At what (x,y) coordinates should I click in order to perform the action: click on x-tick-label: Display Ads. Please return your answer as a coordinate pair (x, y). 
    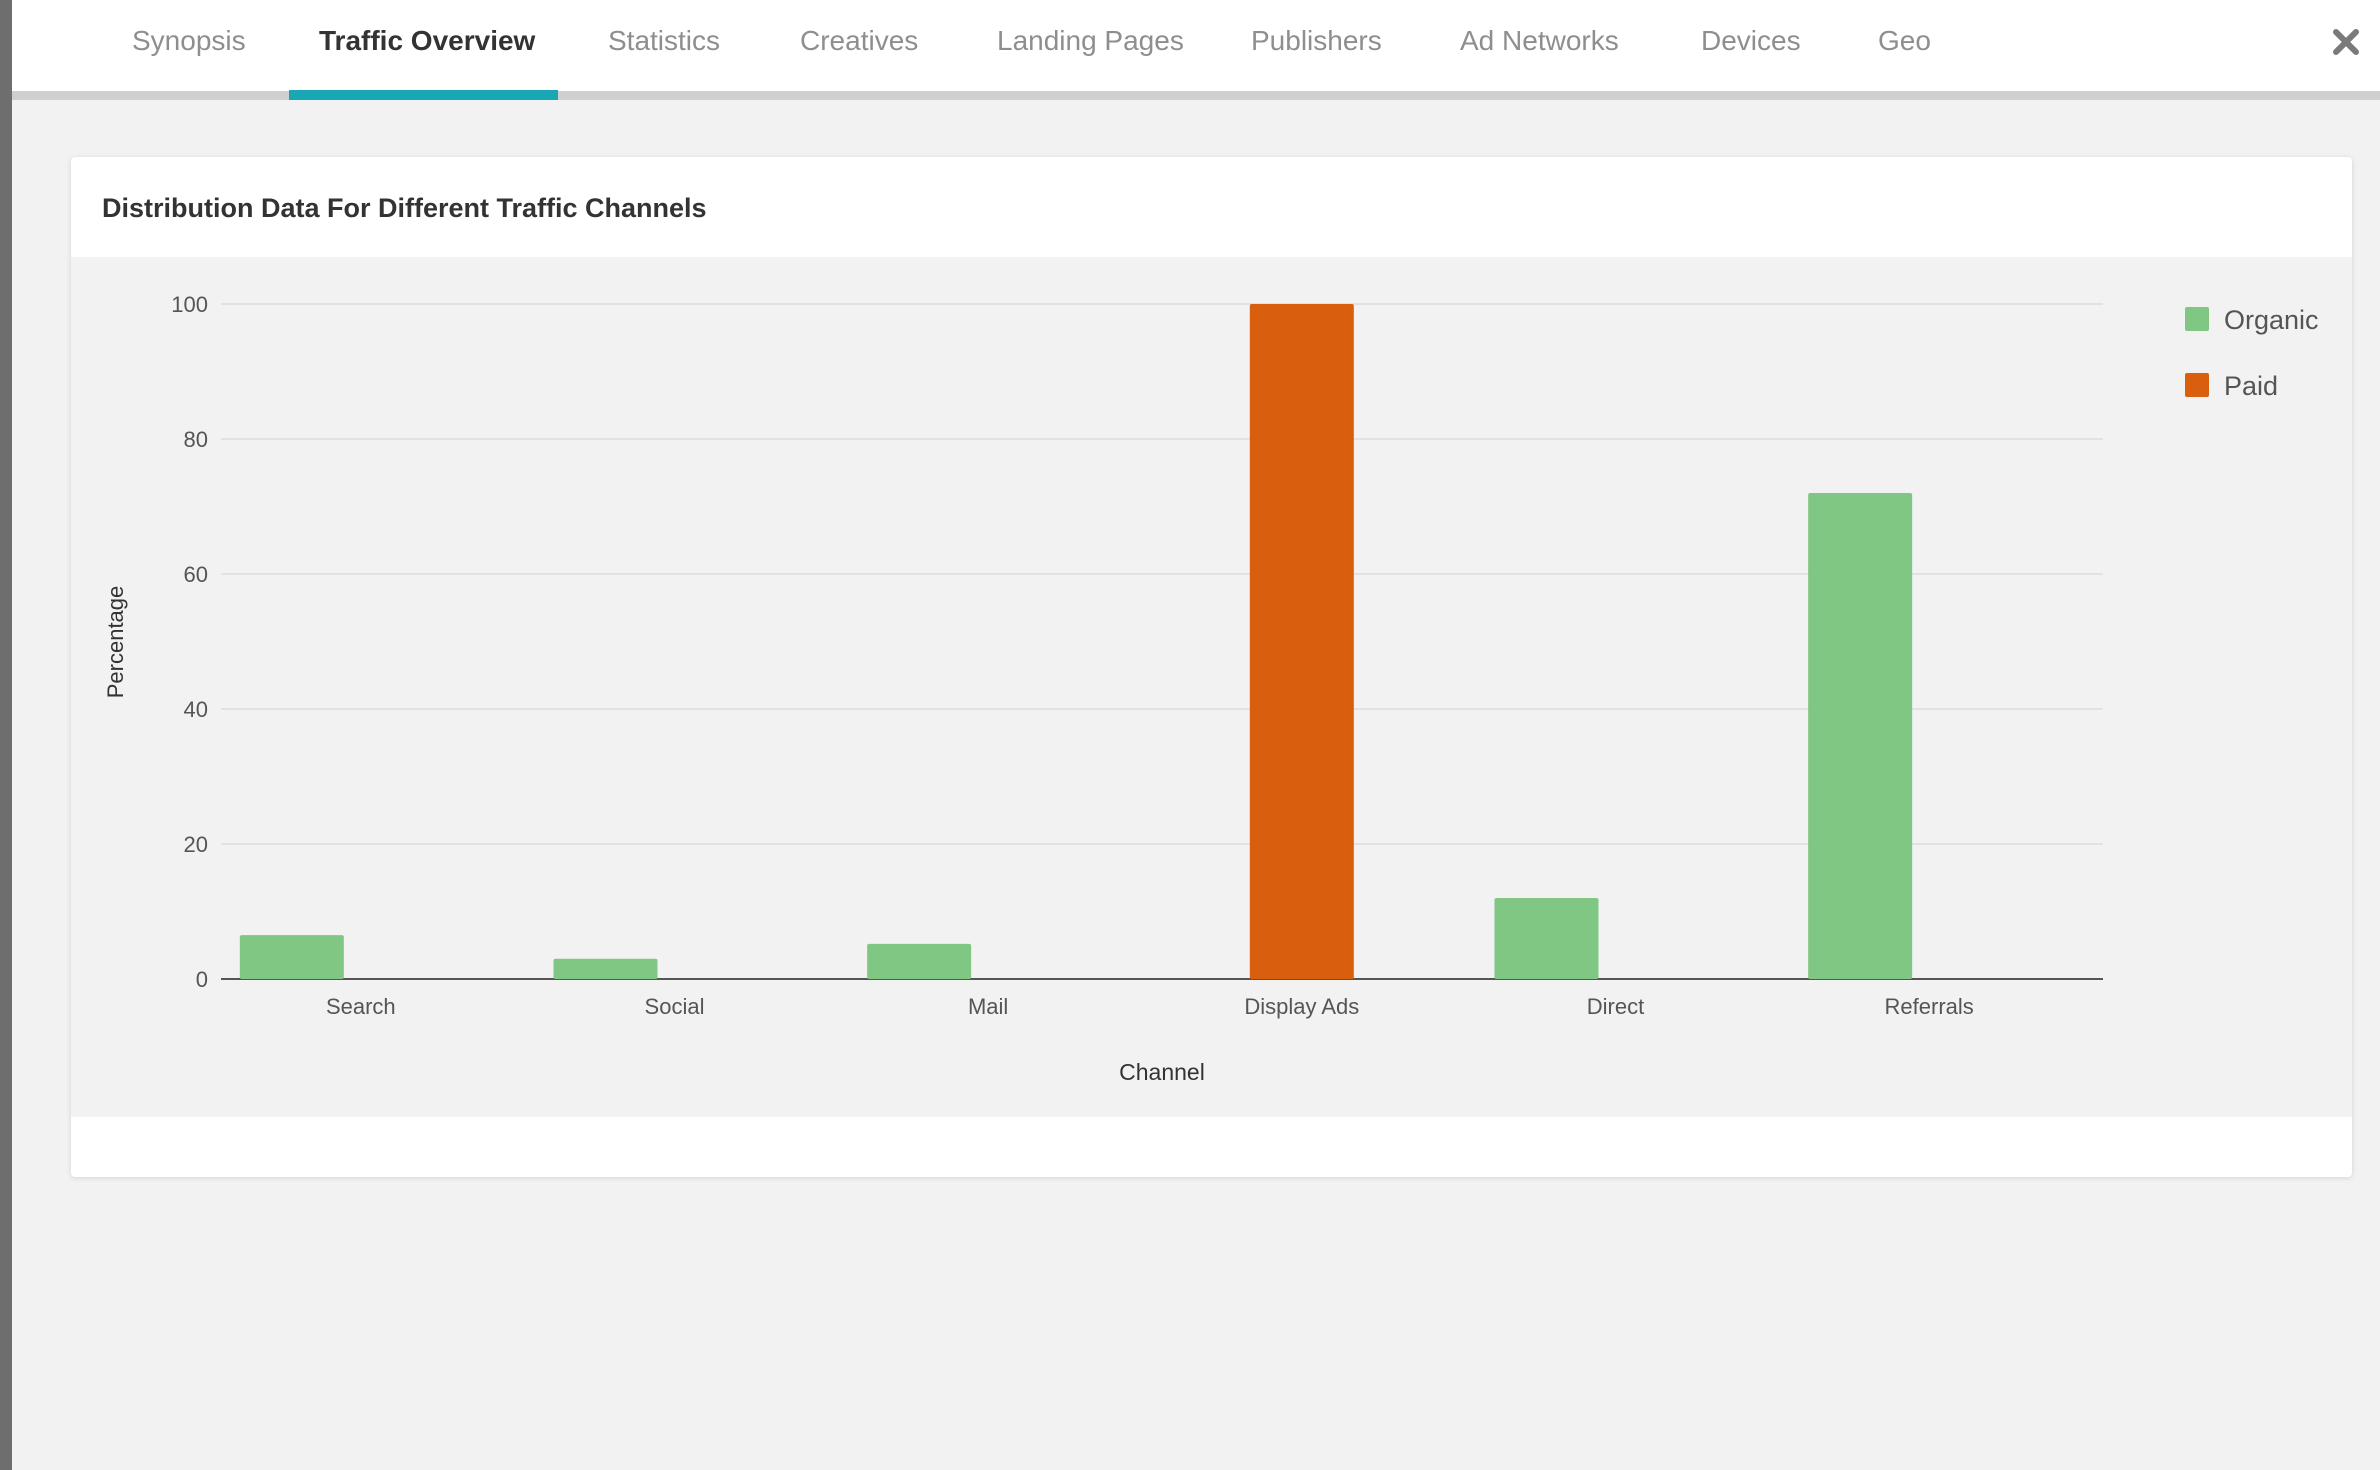
    Looking at the image, I should click on (1301, 1006).